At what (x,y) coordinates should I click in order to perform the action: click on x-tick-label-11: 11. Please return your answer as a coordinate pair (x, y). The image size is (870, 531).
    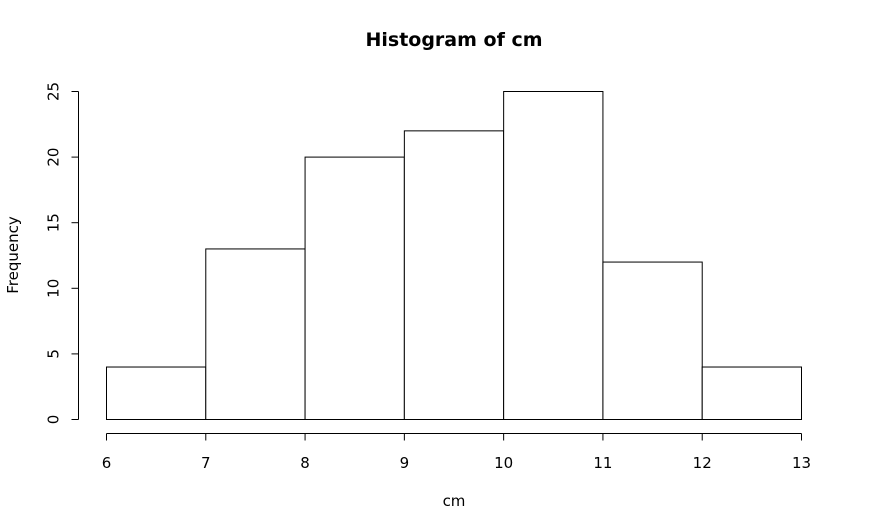
    Looking at the image, I should click on (602, 463).